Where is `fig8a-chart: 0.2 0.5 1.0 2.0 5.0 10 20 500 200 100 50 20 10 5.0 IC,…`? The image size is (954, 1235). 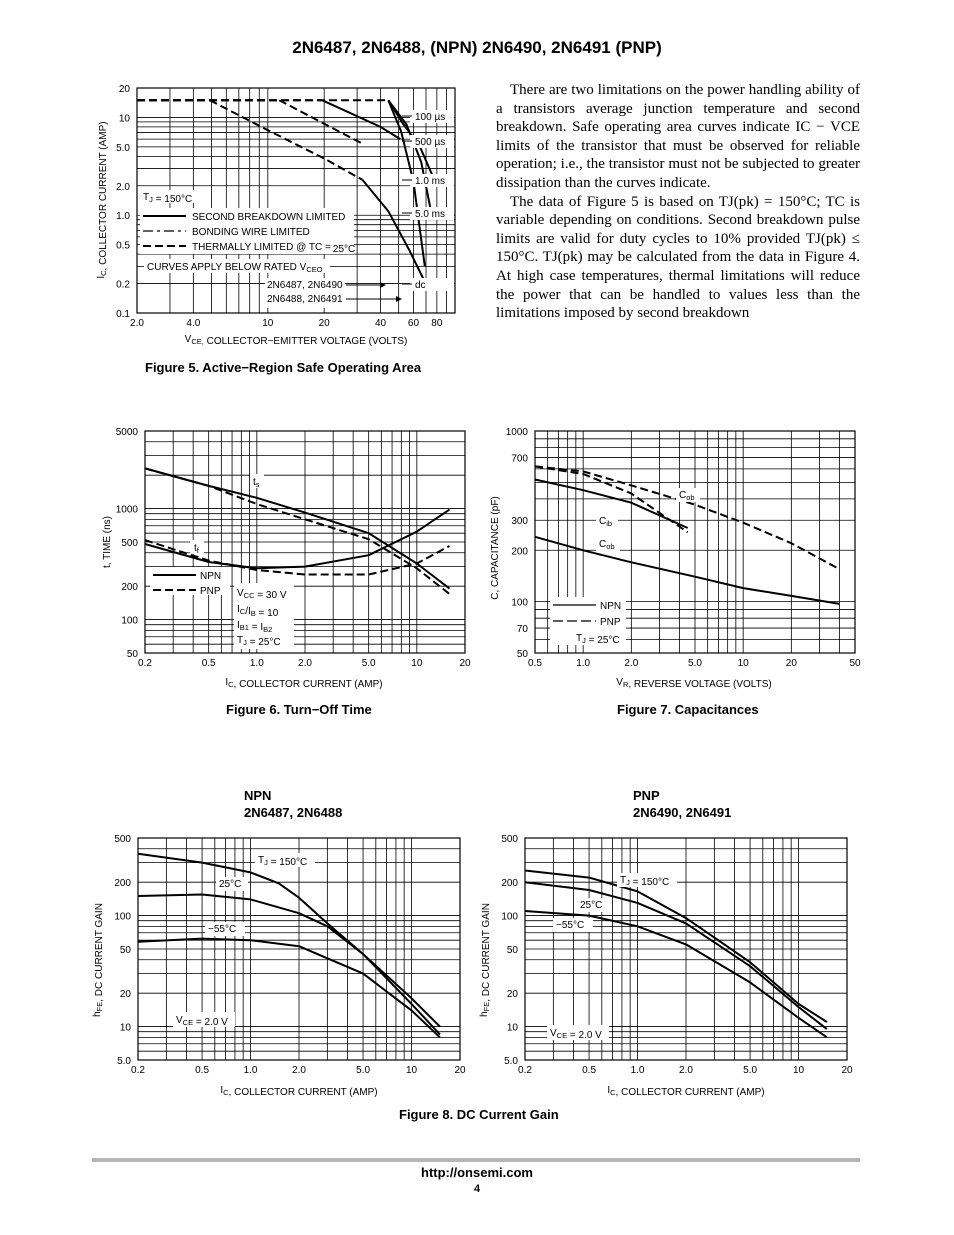 fig8a-chart: 0.2 0.5 1.0 2.0 5.0 10 20 500 200 100 50 20 10 5.0 IC,… is located at coordinates (279, 966).